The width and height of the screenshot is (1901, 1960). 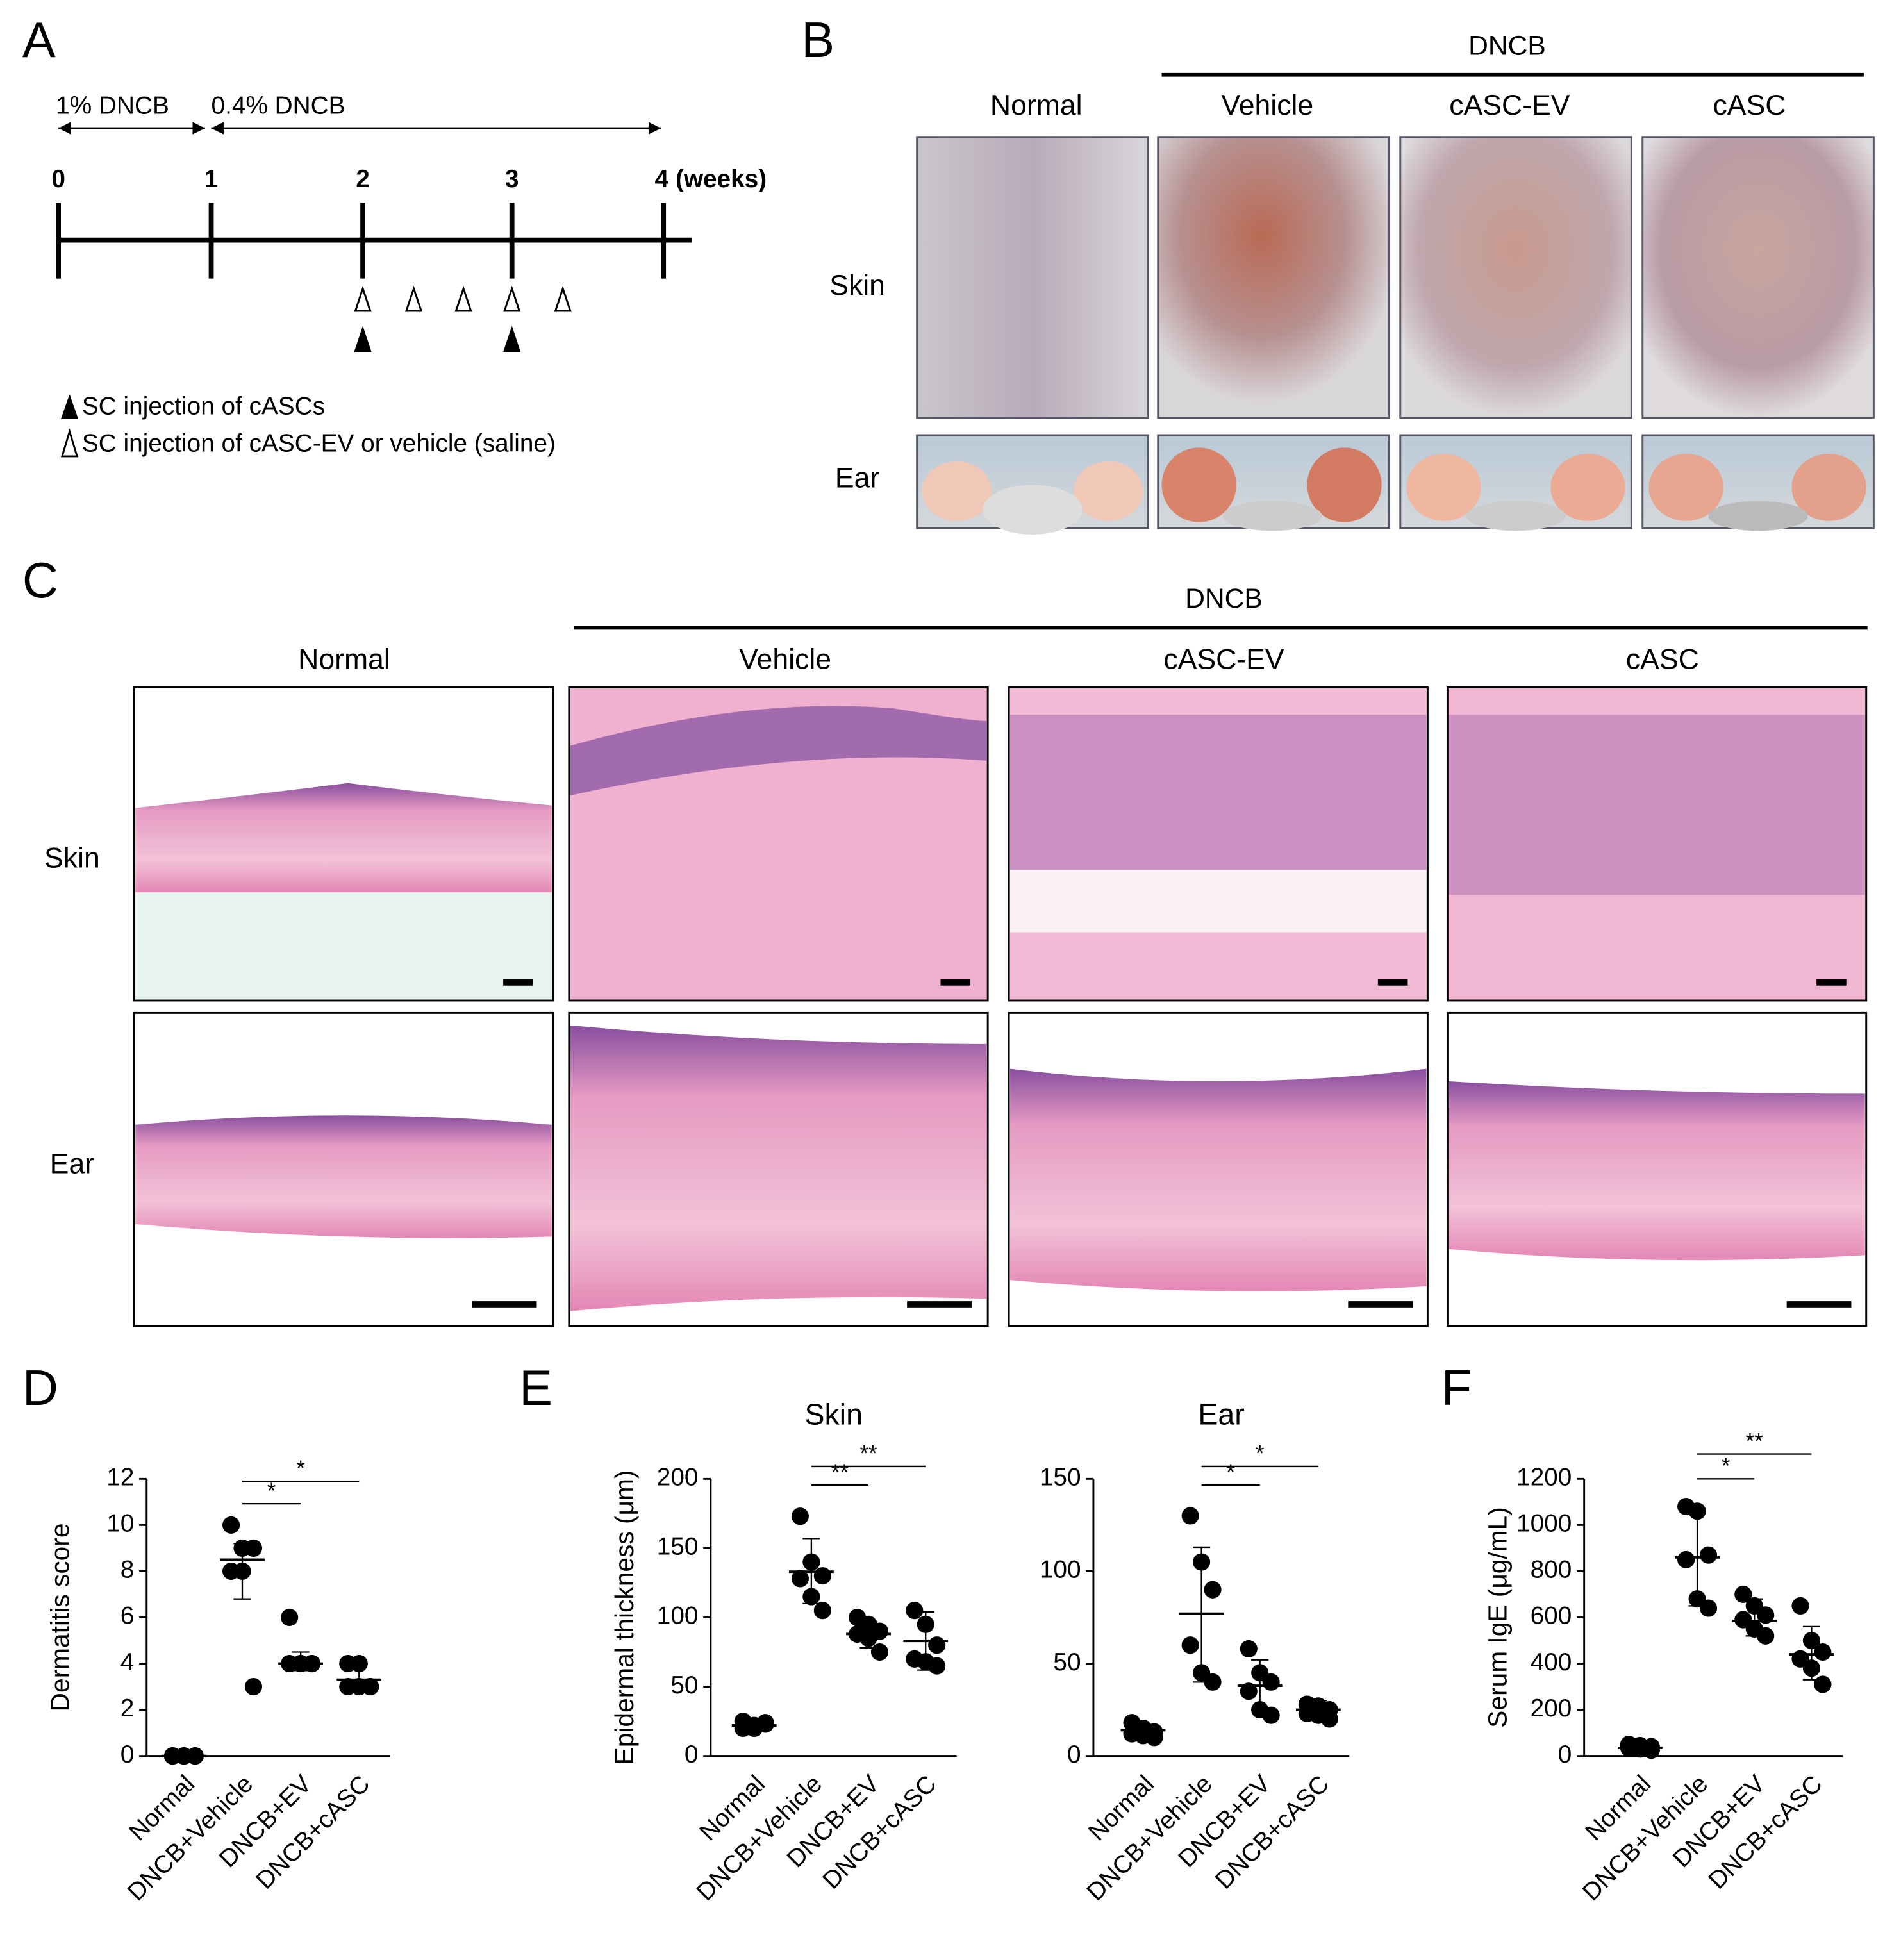 I want to click on panel-letter: F, so click(x=1456, y=1388).